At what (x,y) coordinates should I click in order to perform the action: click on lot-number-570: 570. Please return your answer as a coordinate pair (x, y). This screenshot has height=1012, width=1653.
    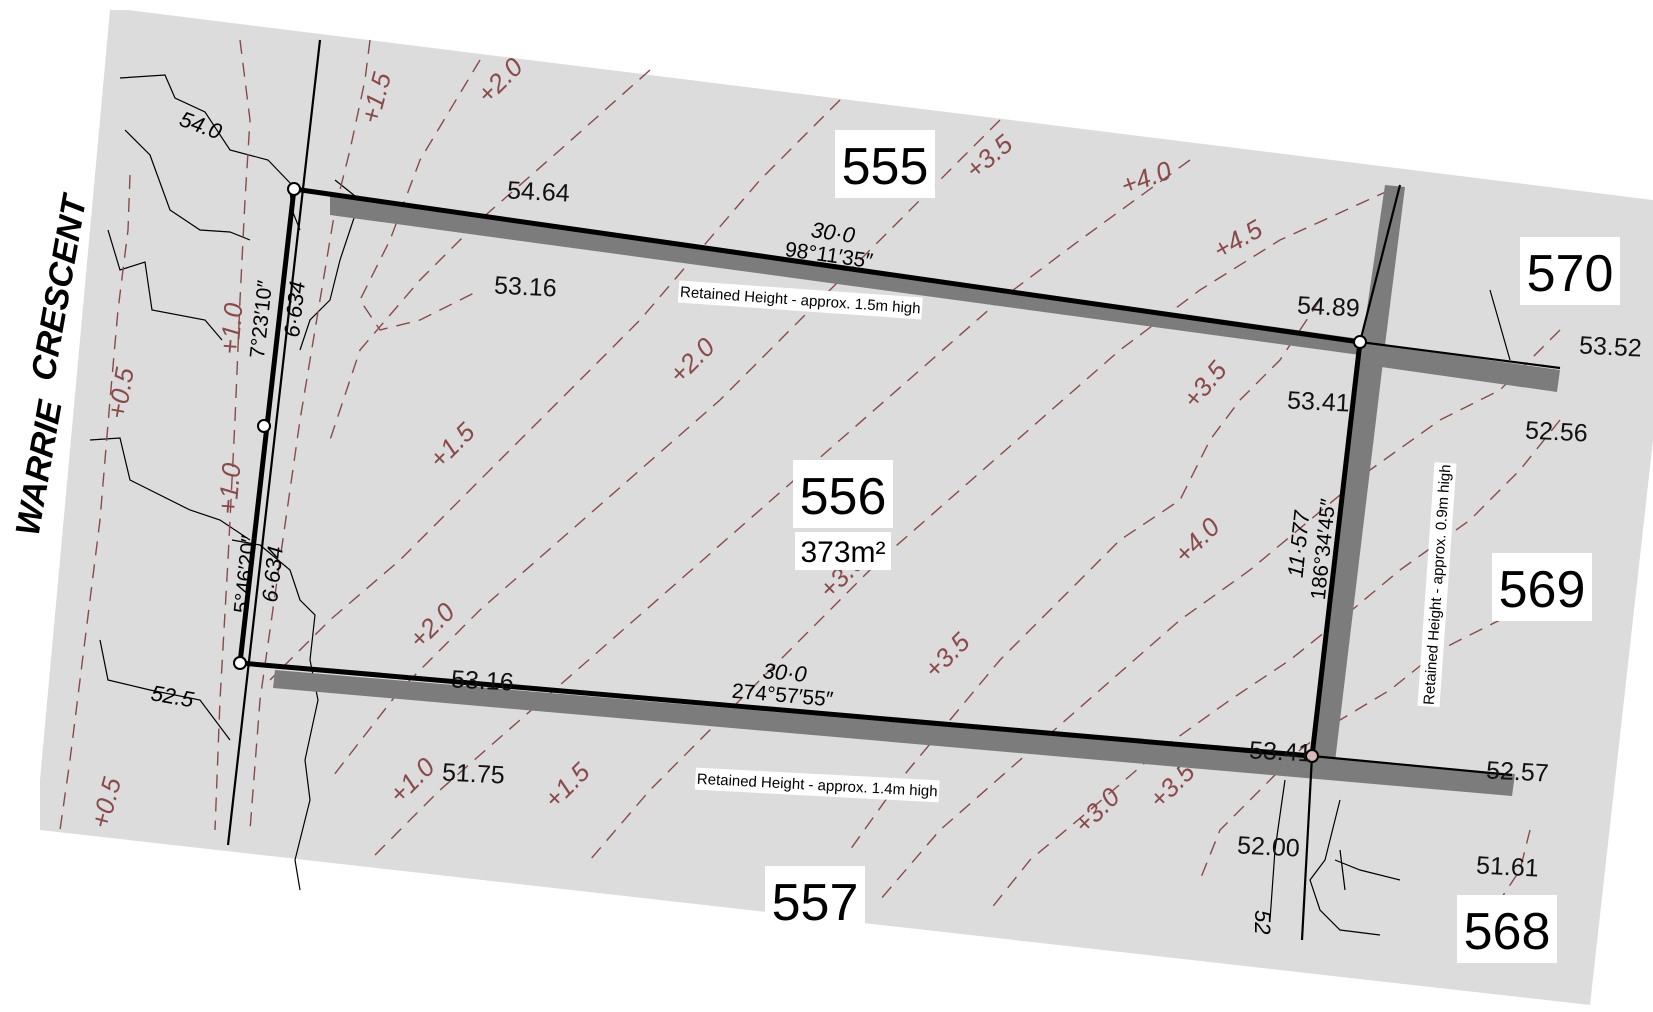
    Looking at the image, I should click on (1570, 274).